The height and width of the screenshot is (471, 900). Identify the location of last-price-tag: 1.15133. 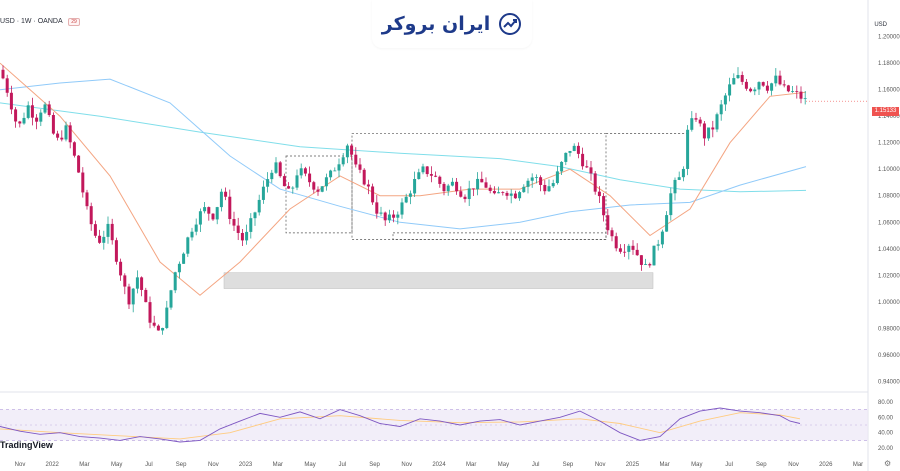
(885, 111).